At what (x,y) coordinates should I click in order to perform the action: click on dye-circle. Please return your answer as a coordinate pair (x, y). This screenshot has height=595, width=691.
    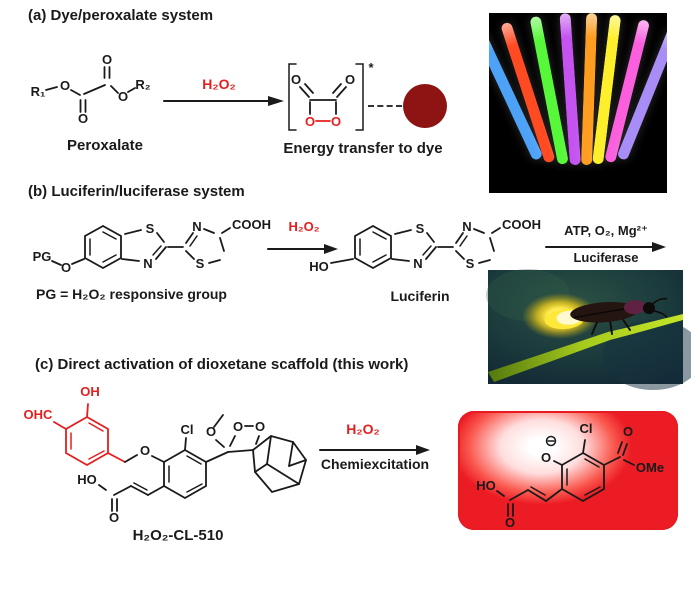
    Looking at the image, I should click on (425, 106).